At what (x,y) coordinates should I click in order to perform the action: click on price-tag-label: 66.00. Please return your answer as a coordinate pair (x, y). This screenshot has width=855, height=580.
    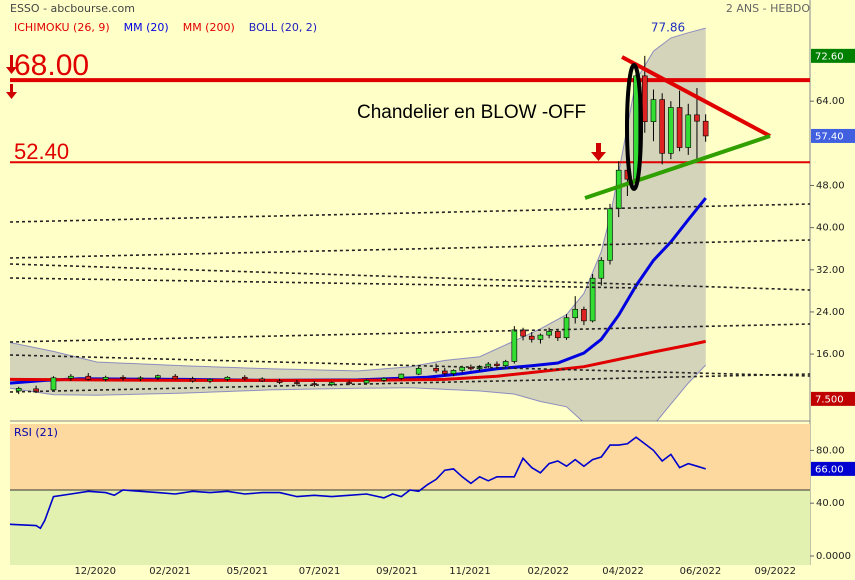
    Looking at the image, I should click on (829, 469).